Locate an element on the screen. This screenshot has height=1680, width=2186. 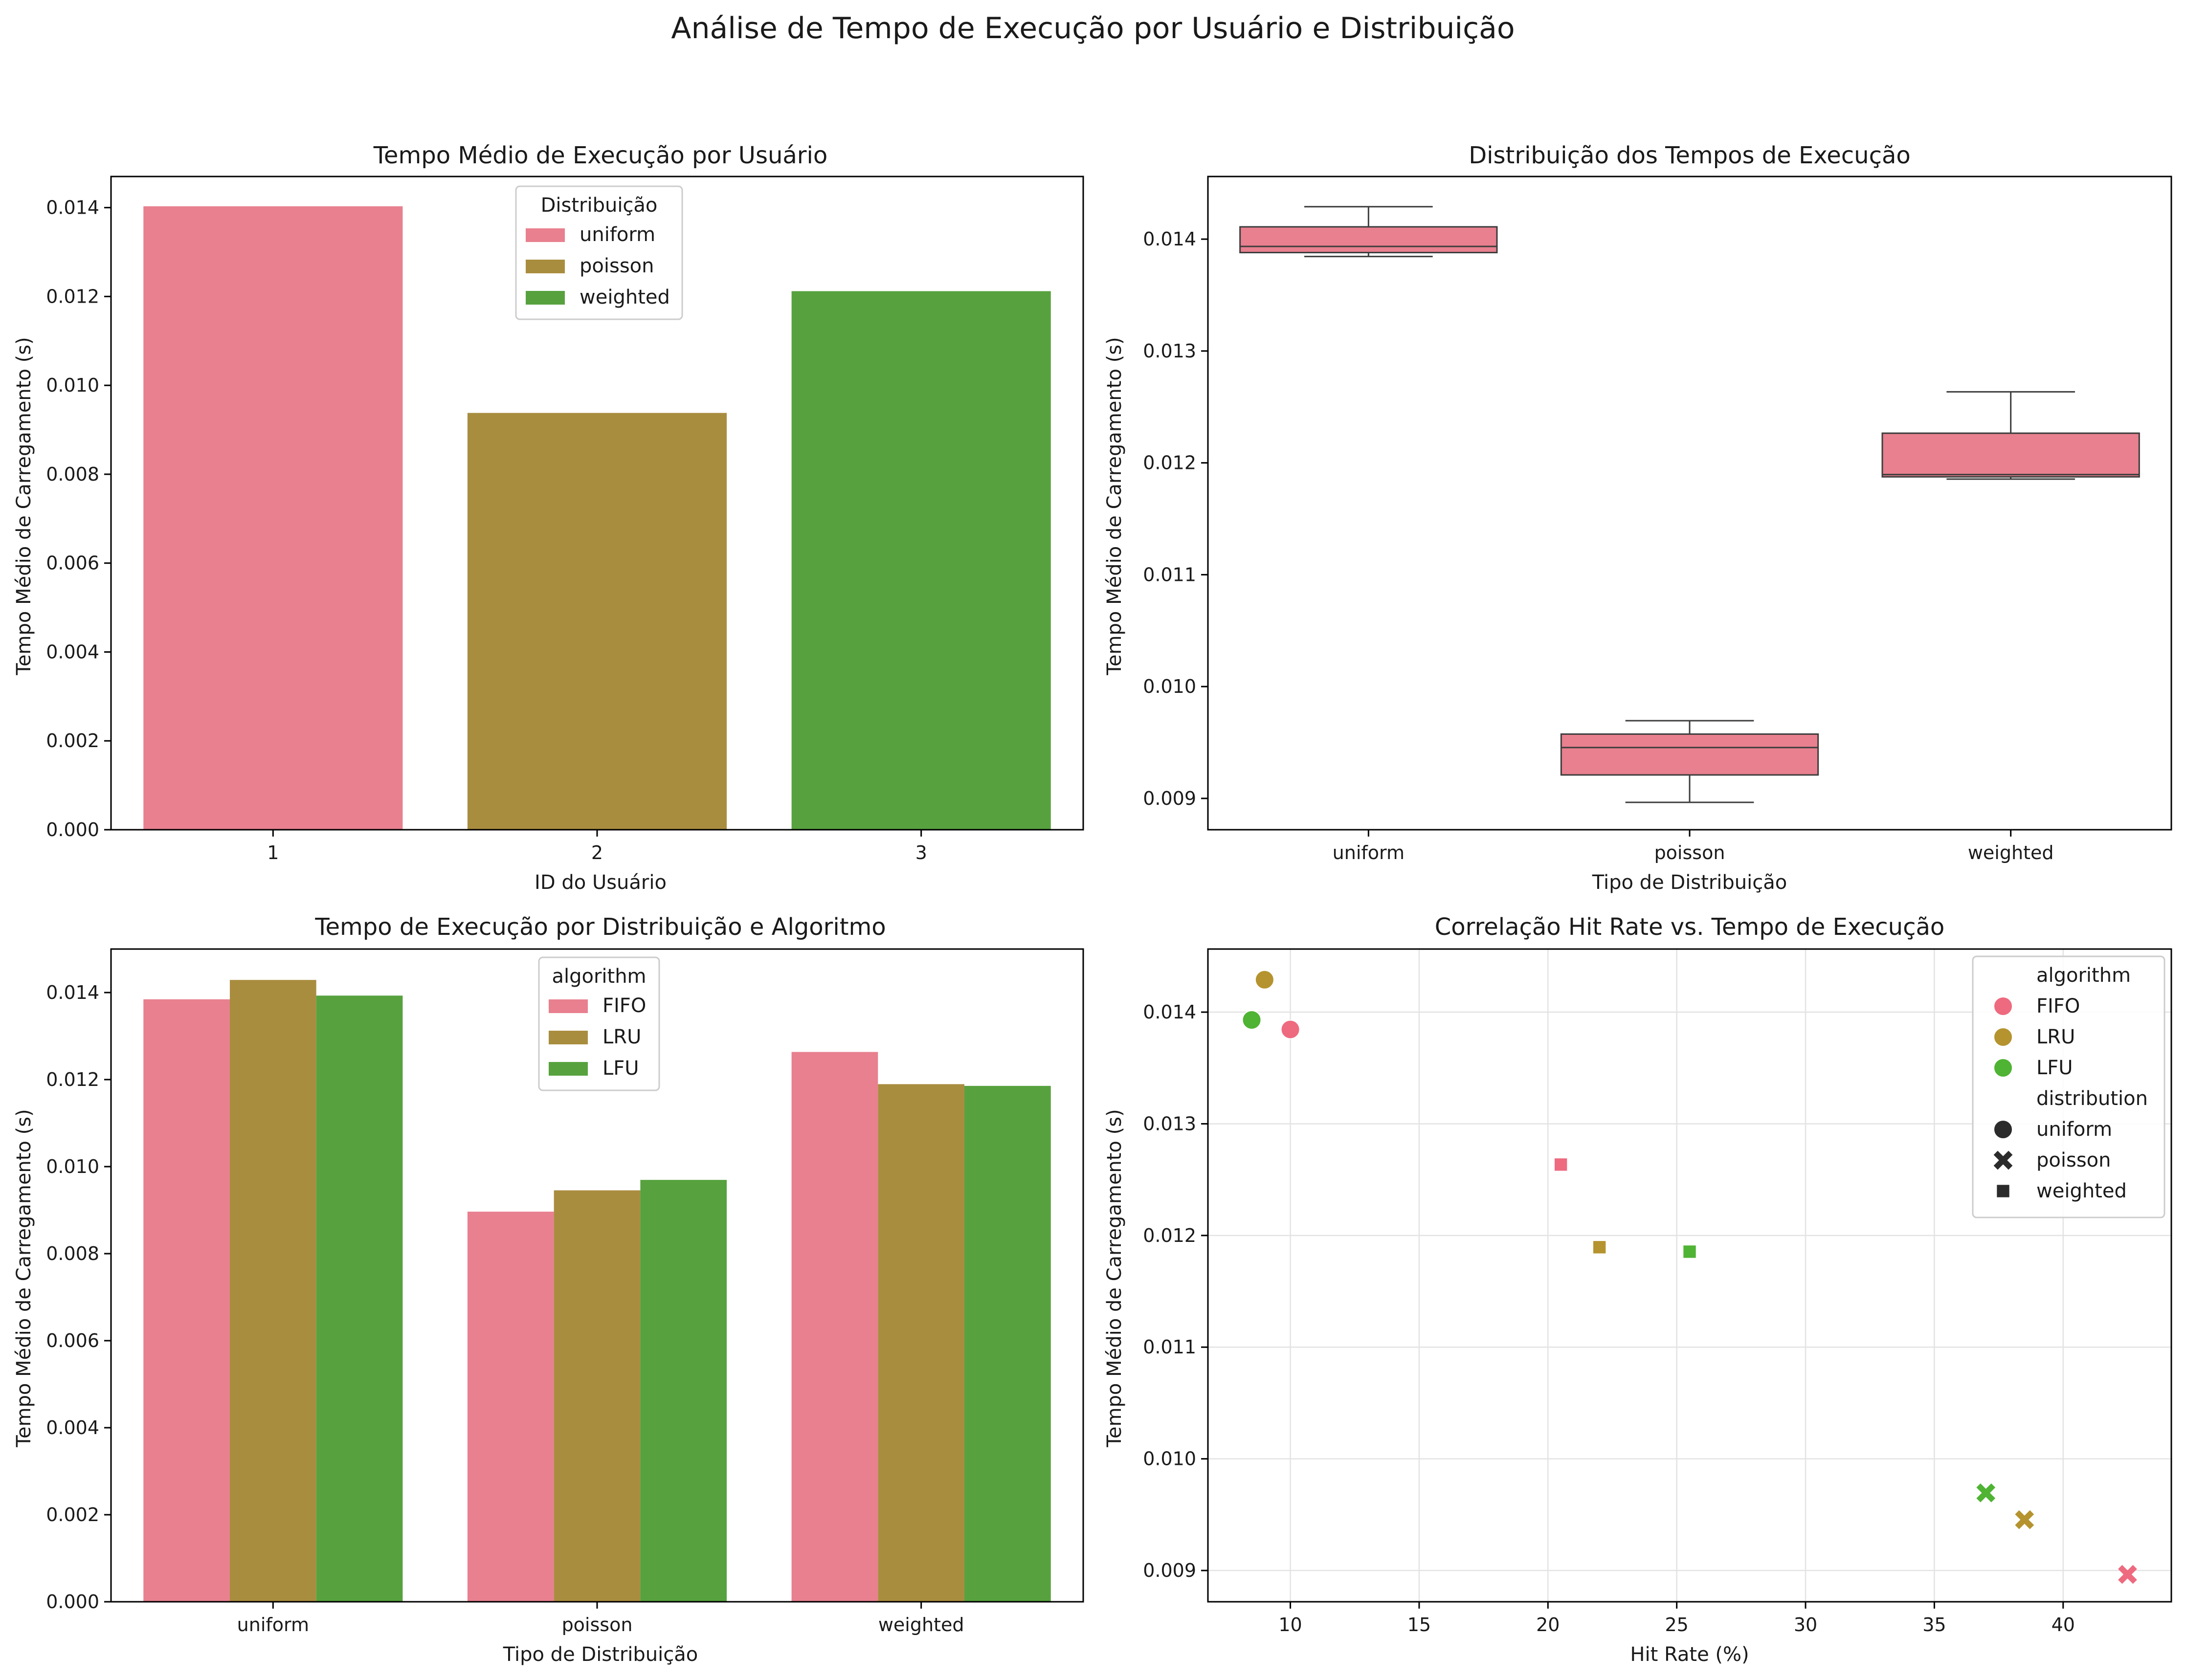
box-weighted is located at coordinates (2010, 455).